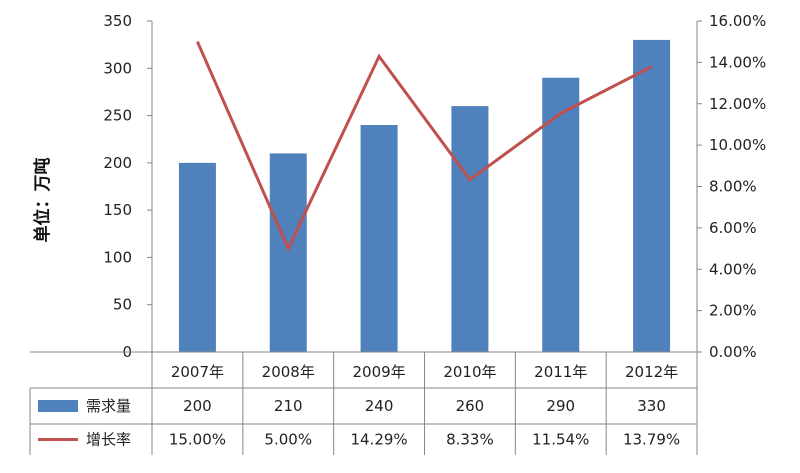  I want to click on y-tick-label: 200, so click(117, 163).